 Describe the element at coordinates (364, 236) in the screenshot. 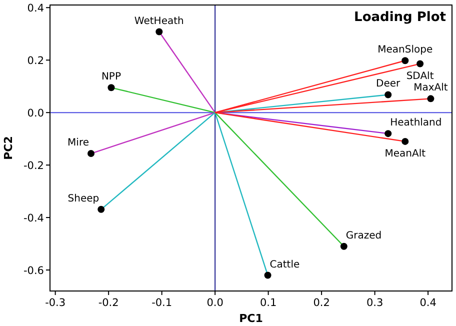

I see `series-label: Grazed` at that location.